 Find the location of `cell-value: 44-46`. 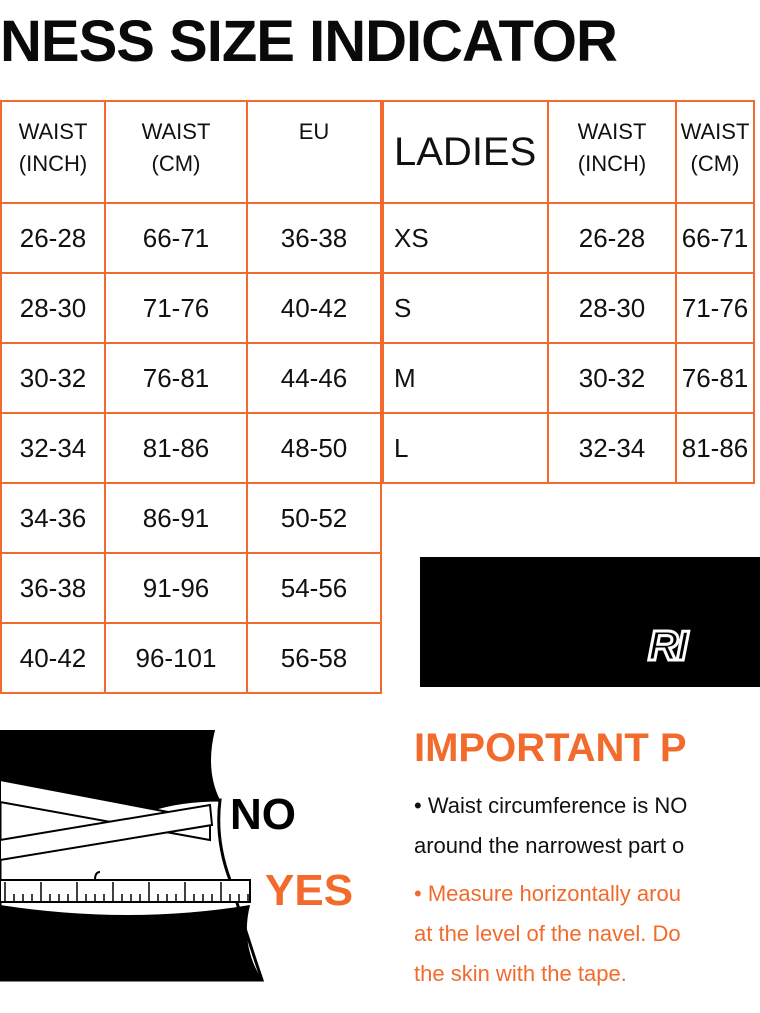

cell-value: 44-46 is located at coordinates (314, 377).